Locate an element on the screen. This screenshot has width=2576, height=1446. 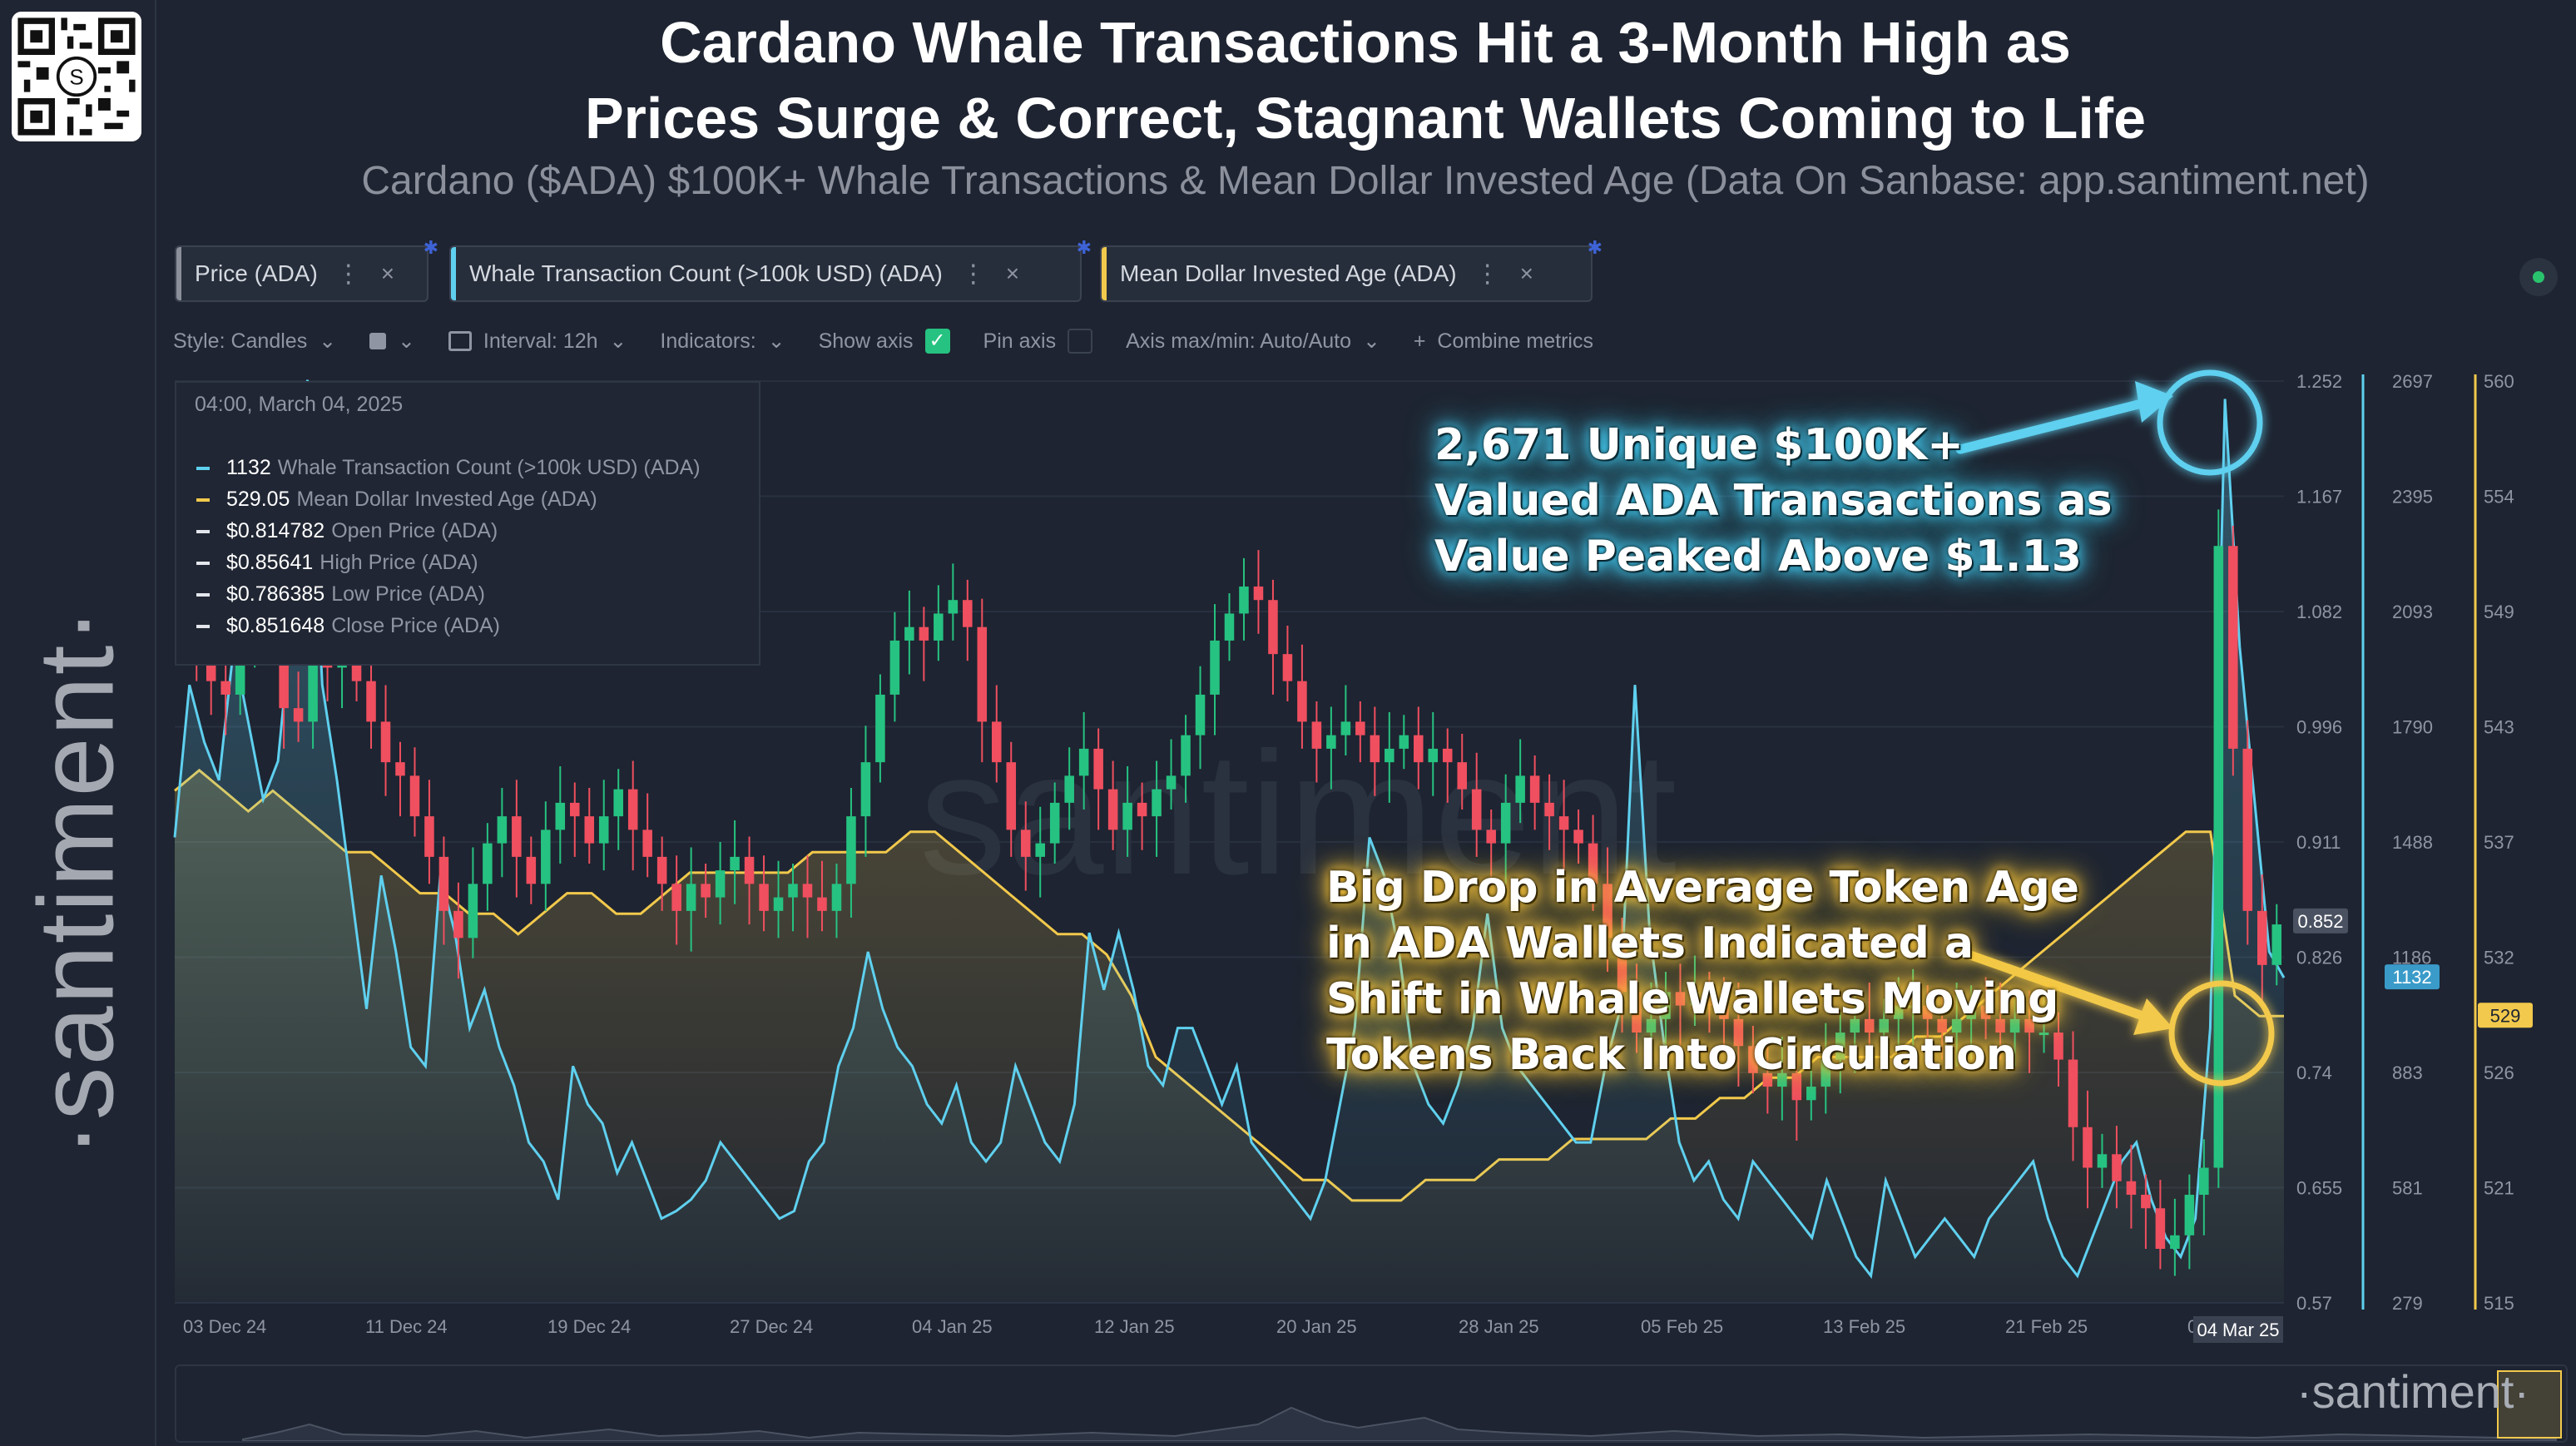
x-hover-badge-bg is located at coordinates (2238, 1329).